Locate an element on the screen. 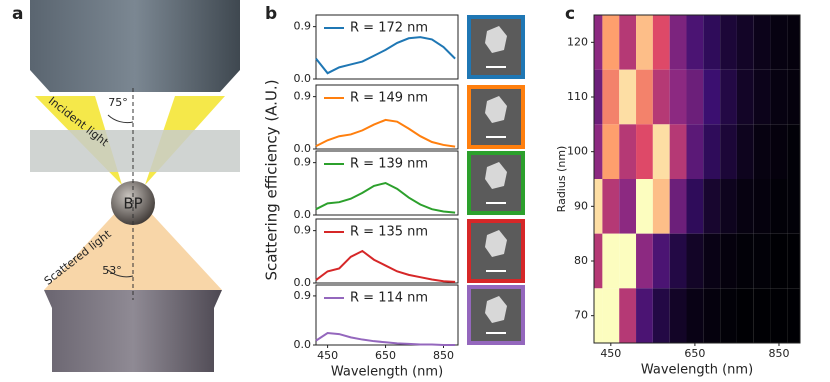 Image resolution: width=830 pixels, height=382 pixels. y-tick-label: 70 is located at coordinates (581, 315).